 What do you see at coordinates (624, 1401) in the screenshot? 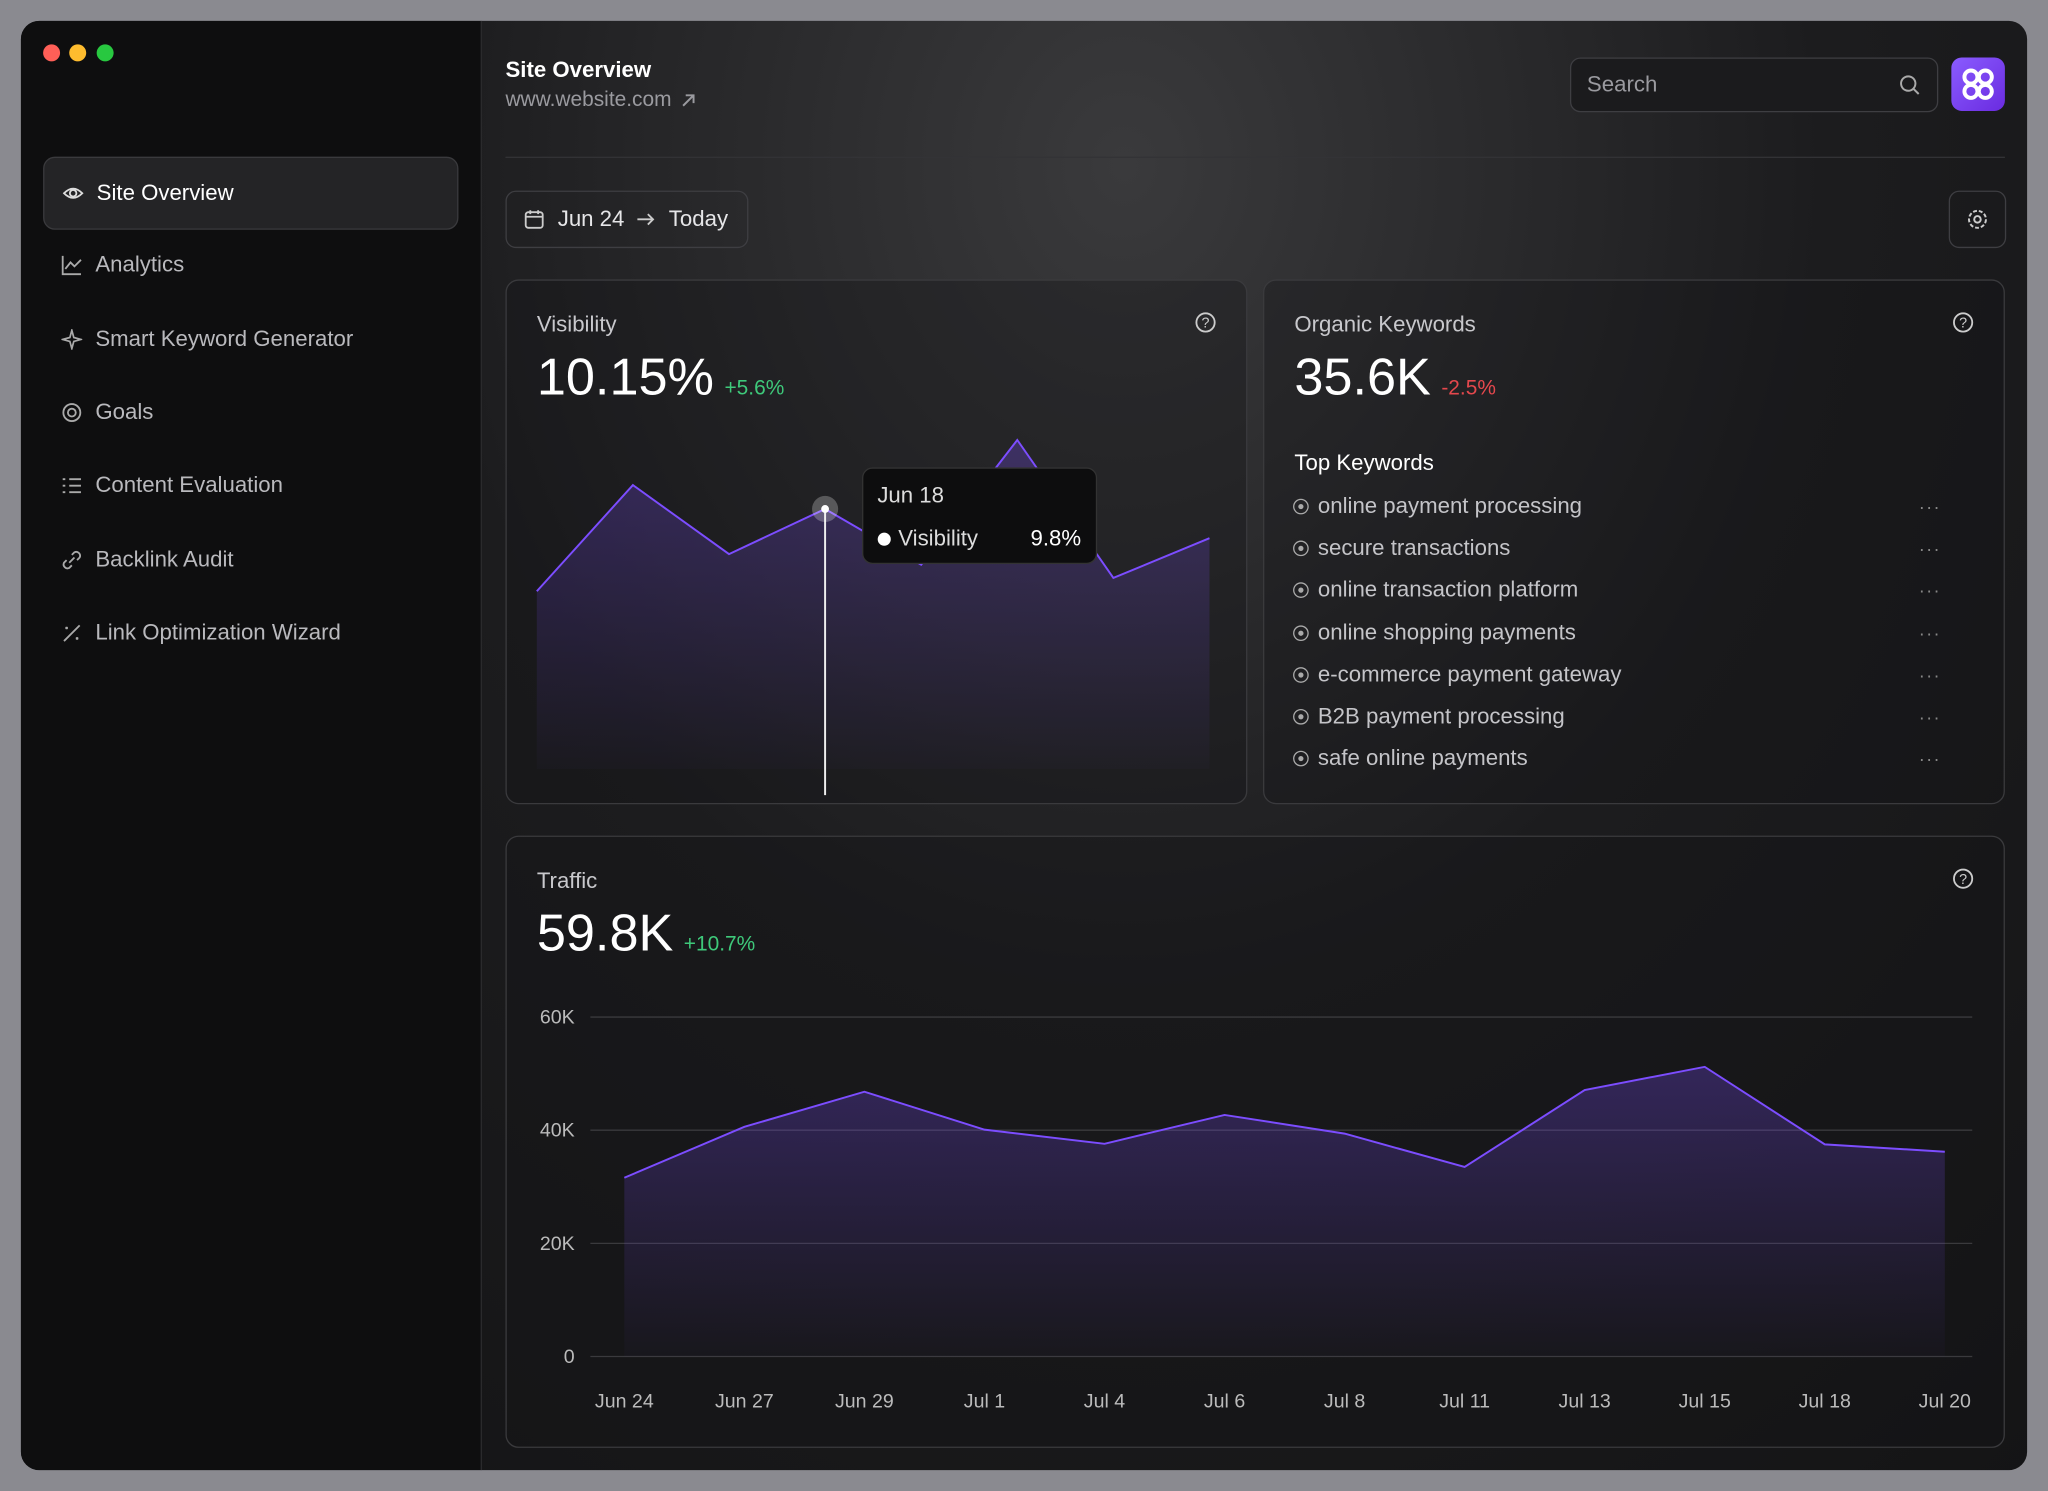
I see `x-tick-label: Jun 24` at bounding box center [624, 1401].